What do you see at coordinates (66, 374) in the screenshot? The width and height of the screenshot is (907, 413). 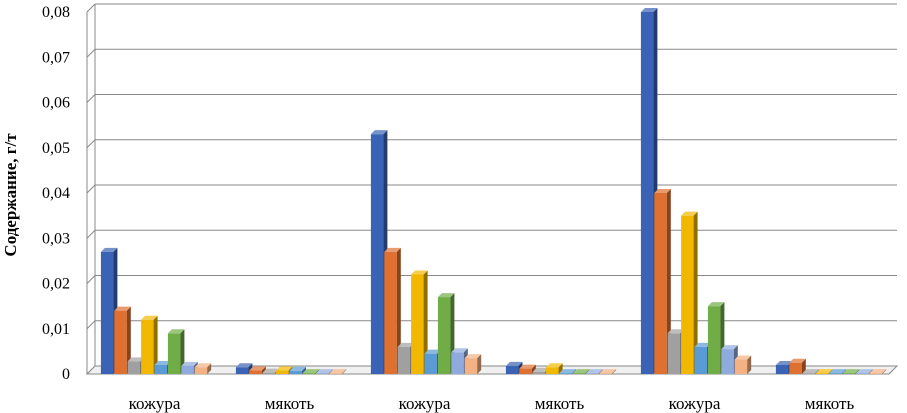 I see `y-tick-label: 0` at bounding box center [66, 374].